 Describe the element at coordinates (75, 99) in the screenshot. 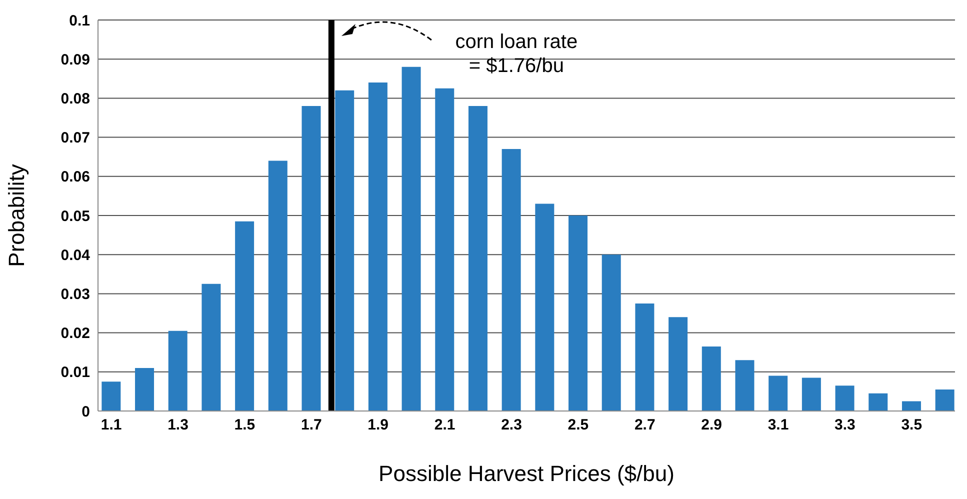

I see `y-tick-label: 0.08` at that location.